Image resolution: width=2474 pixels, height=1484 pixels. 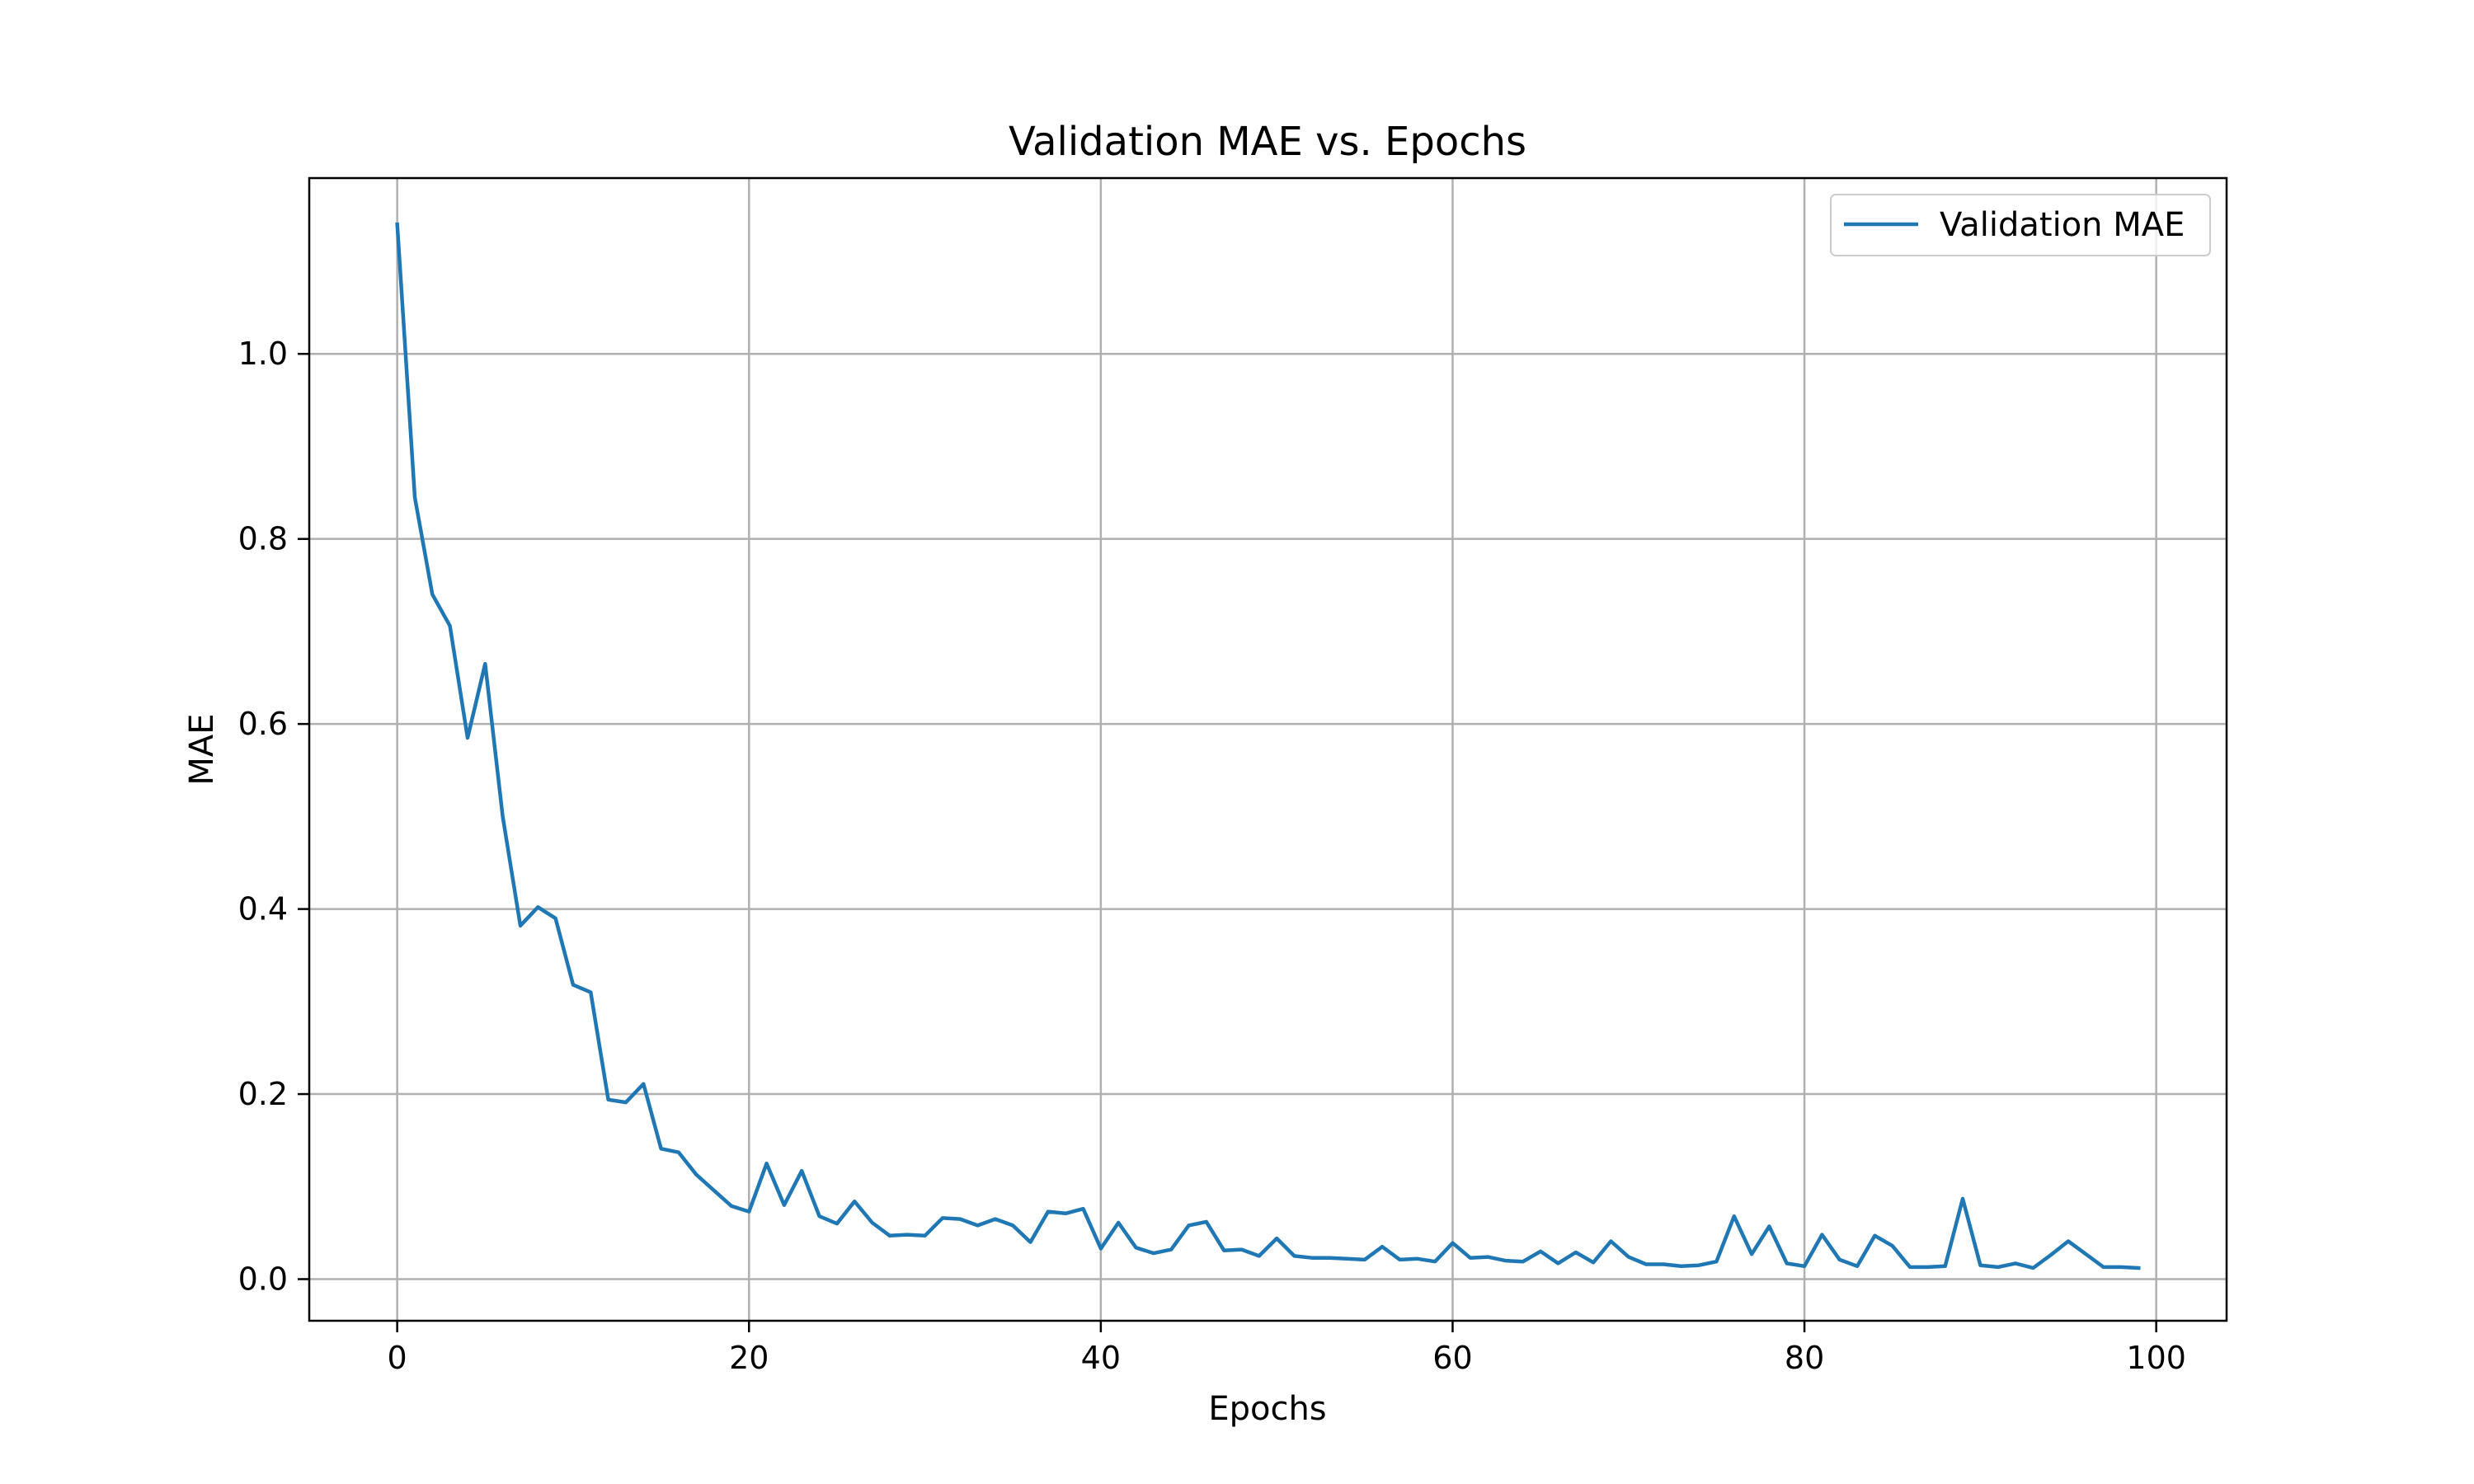 What do you see at coordinates (263, 354) in the screenshot?
I see `y-tick-label: 1.0` at bounding box center [263, 354].